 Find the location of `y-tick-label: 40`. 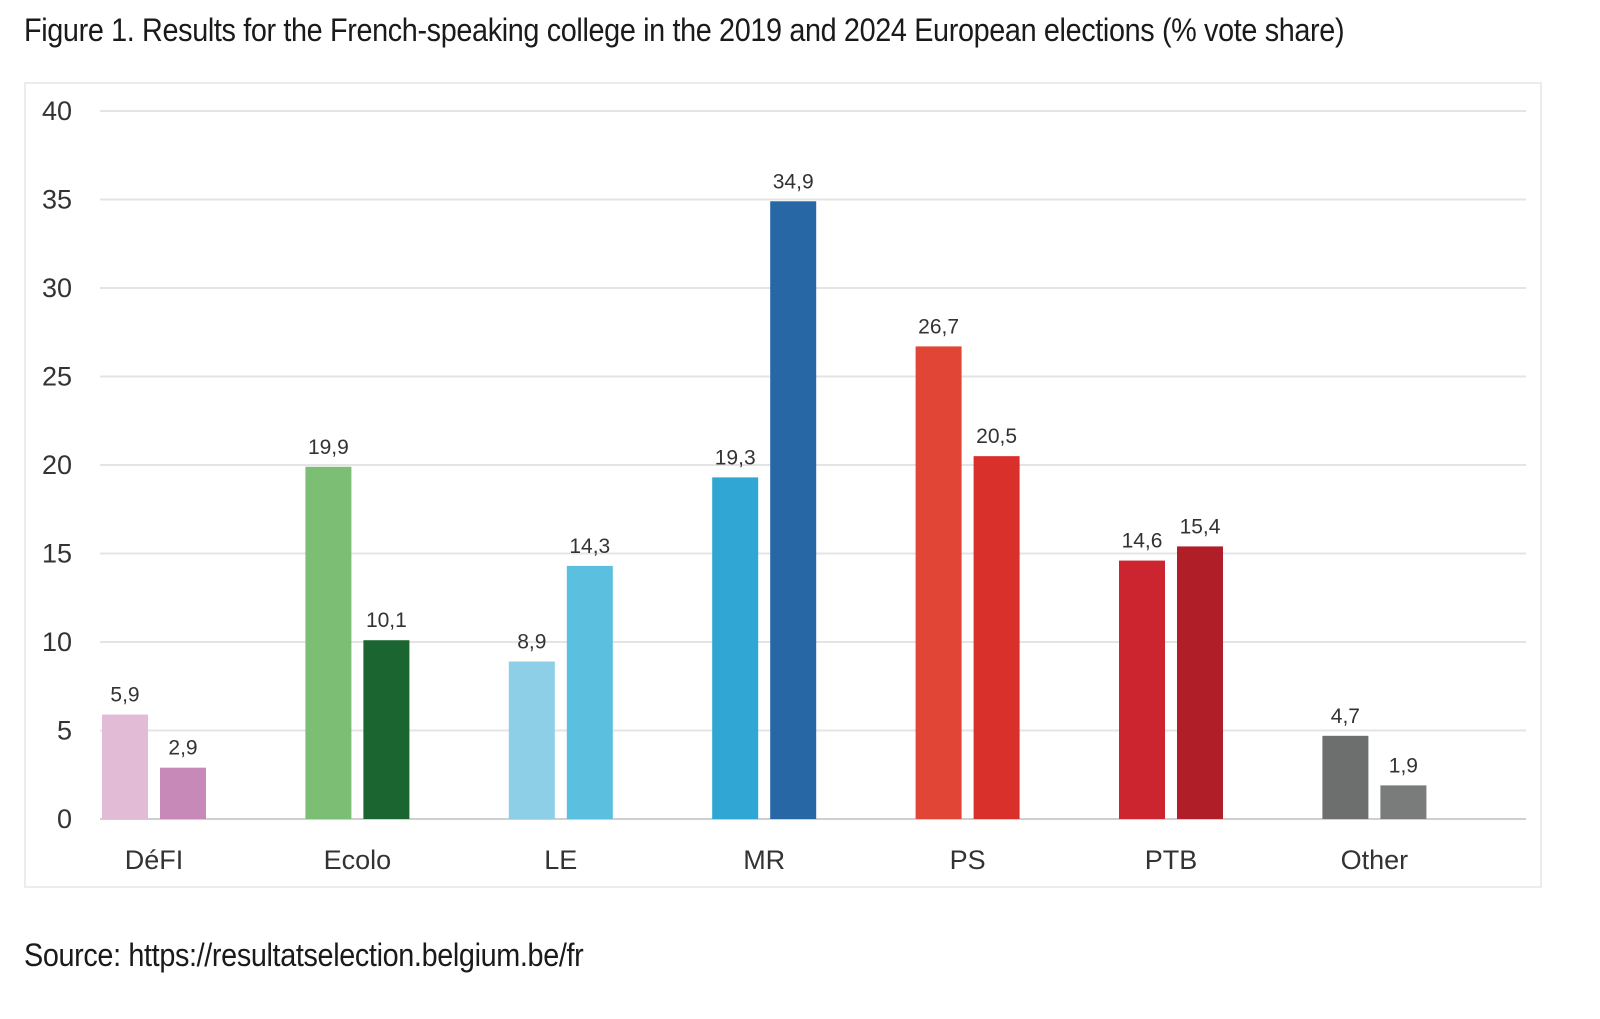

y-tick-label: 40 is located at coordinates (57, 111).